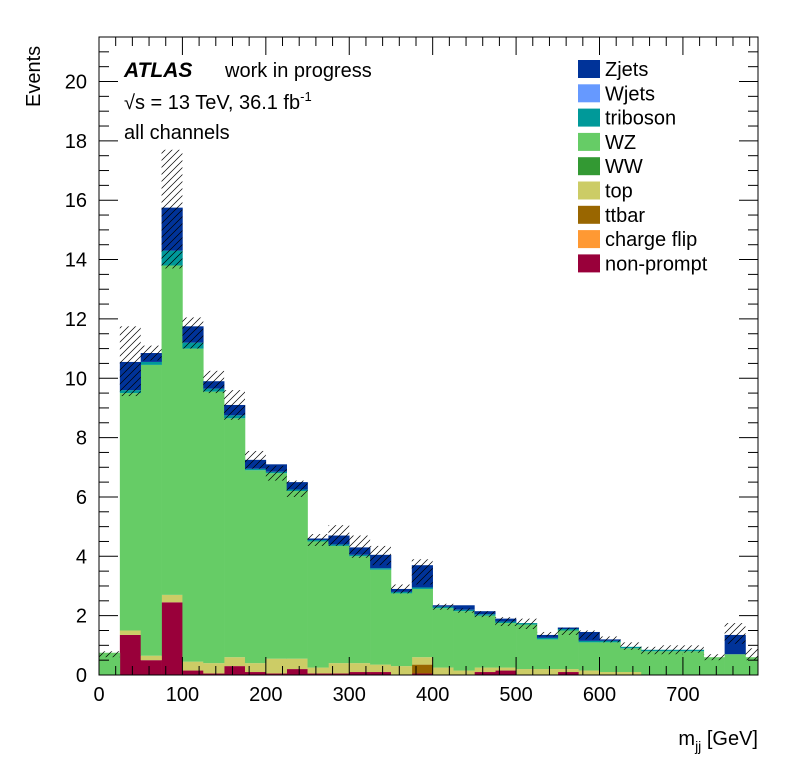  I want to click on x-tick-label-0: 0, so click(98, 695).